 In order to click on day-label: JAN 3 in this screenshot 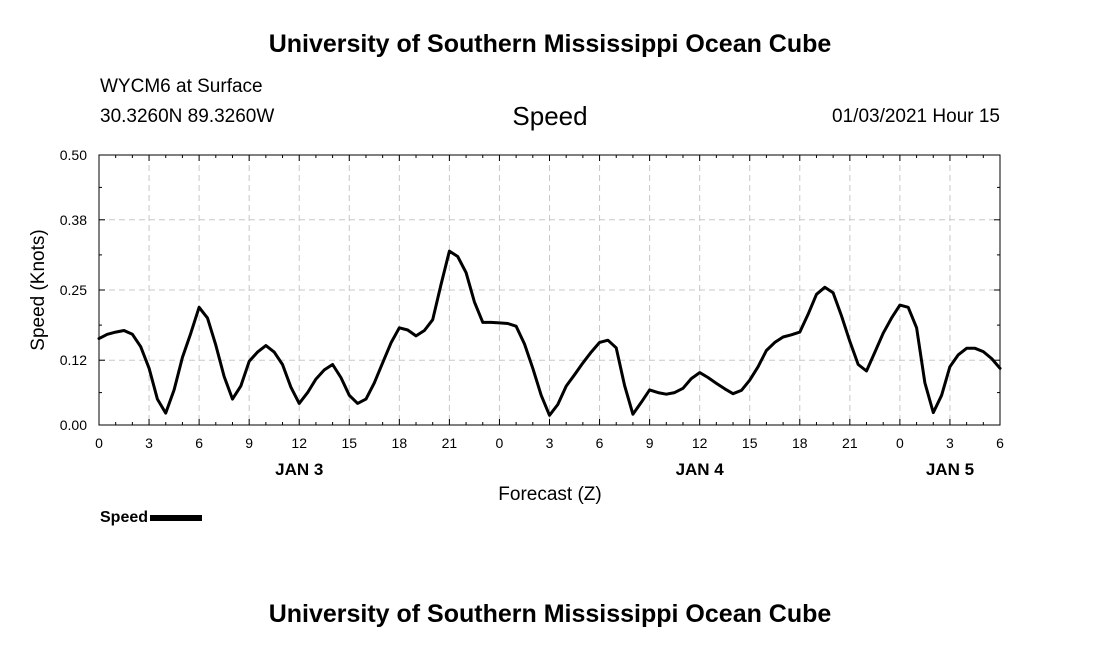, I will do `click(299, 469)`.